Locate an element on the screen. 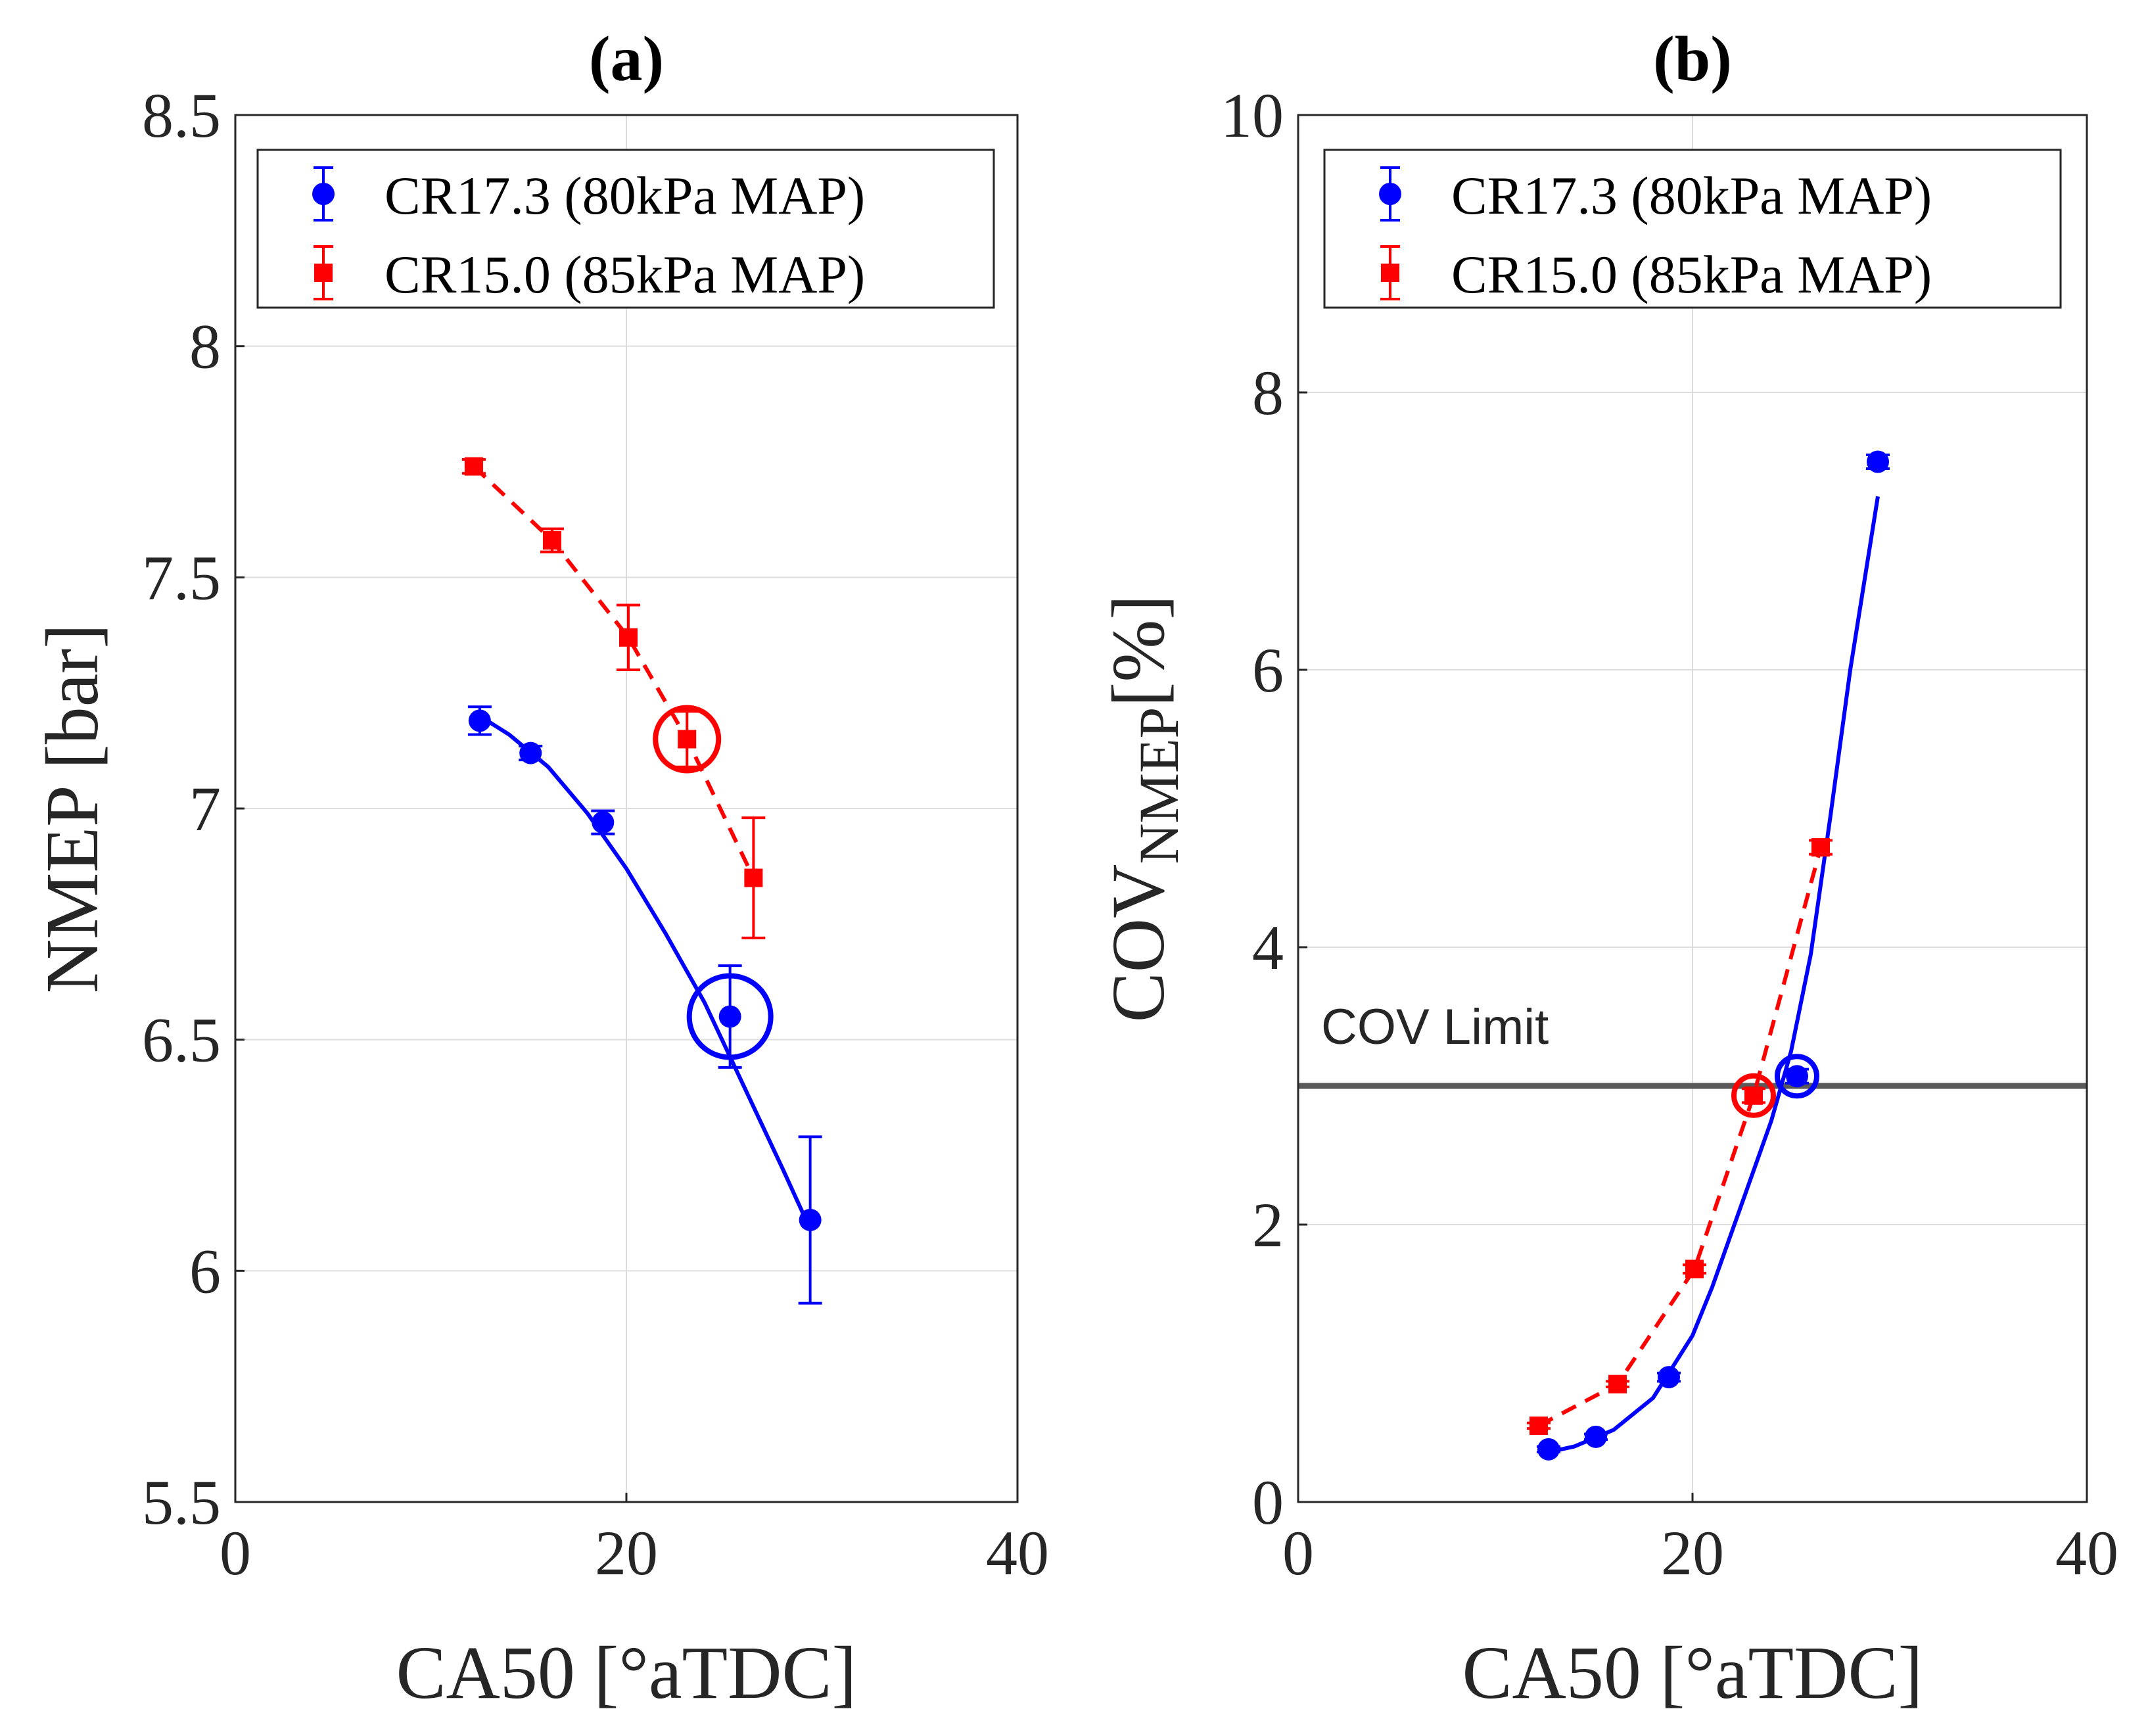  y-tick-label: 10 is located at coordinates (1252, 116).